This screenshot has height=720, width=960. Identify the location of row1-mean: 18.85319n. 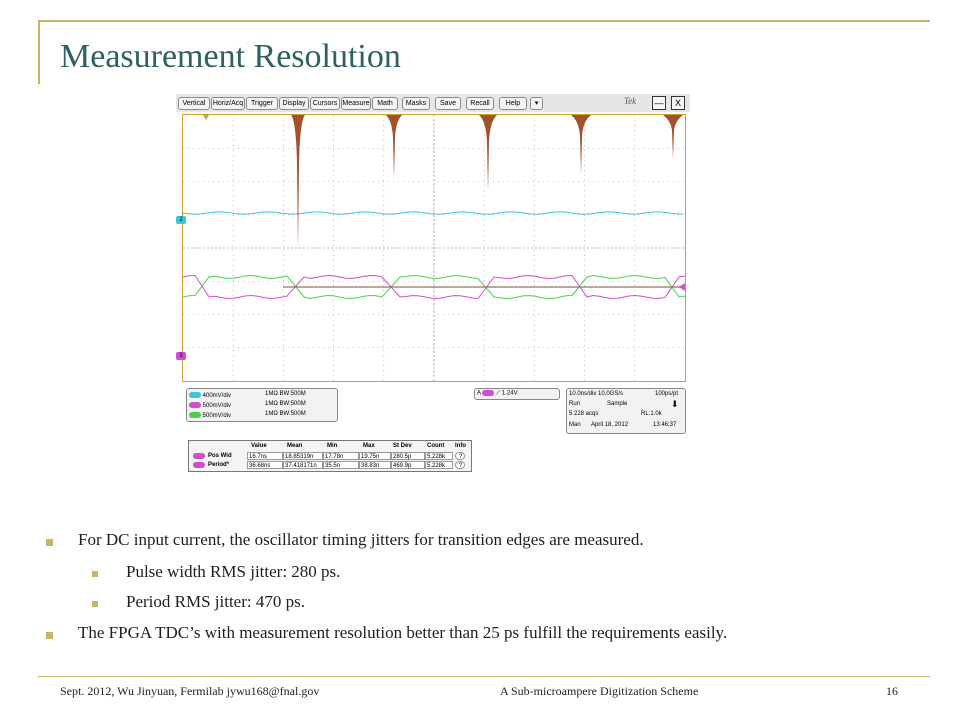
(303, 456).